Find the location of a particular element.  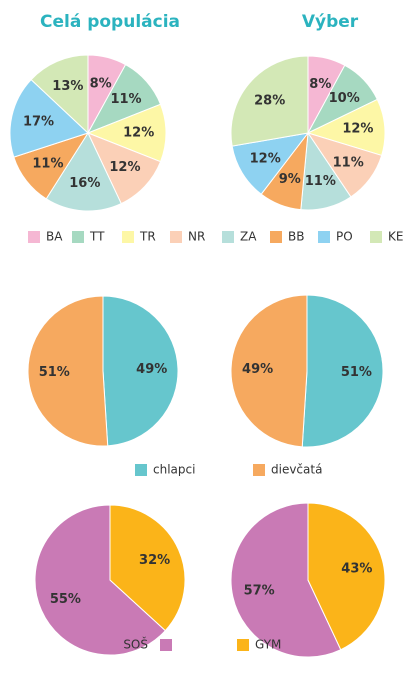

legend-label: NR is located at coordinates (196, 237).